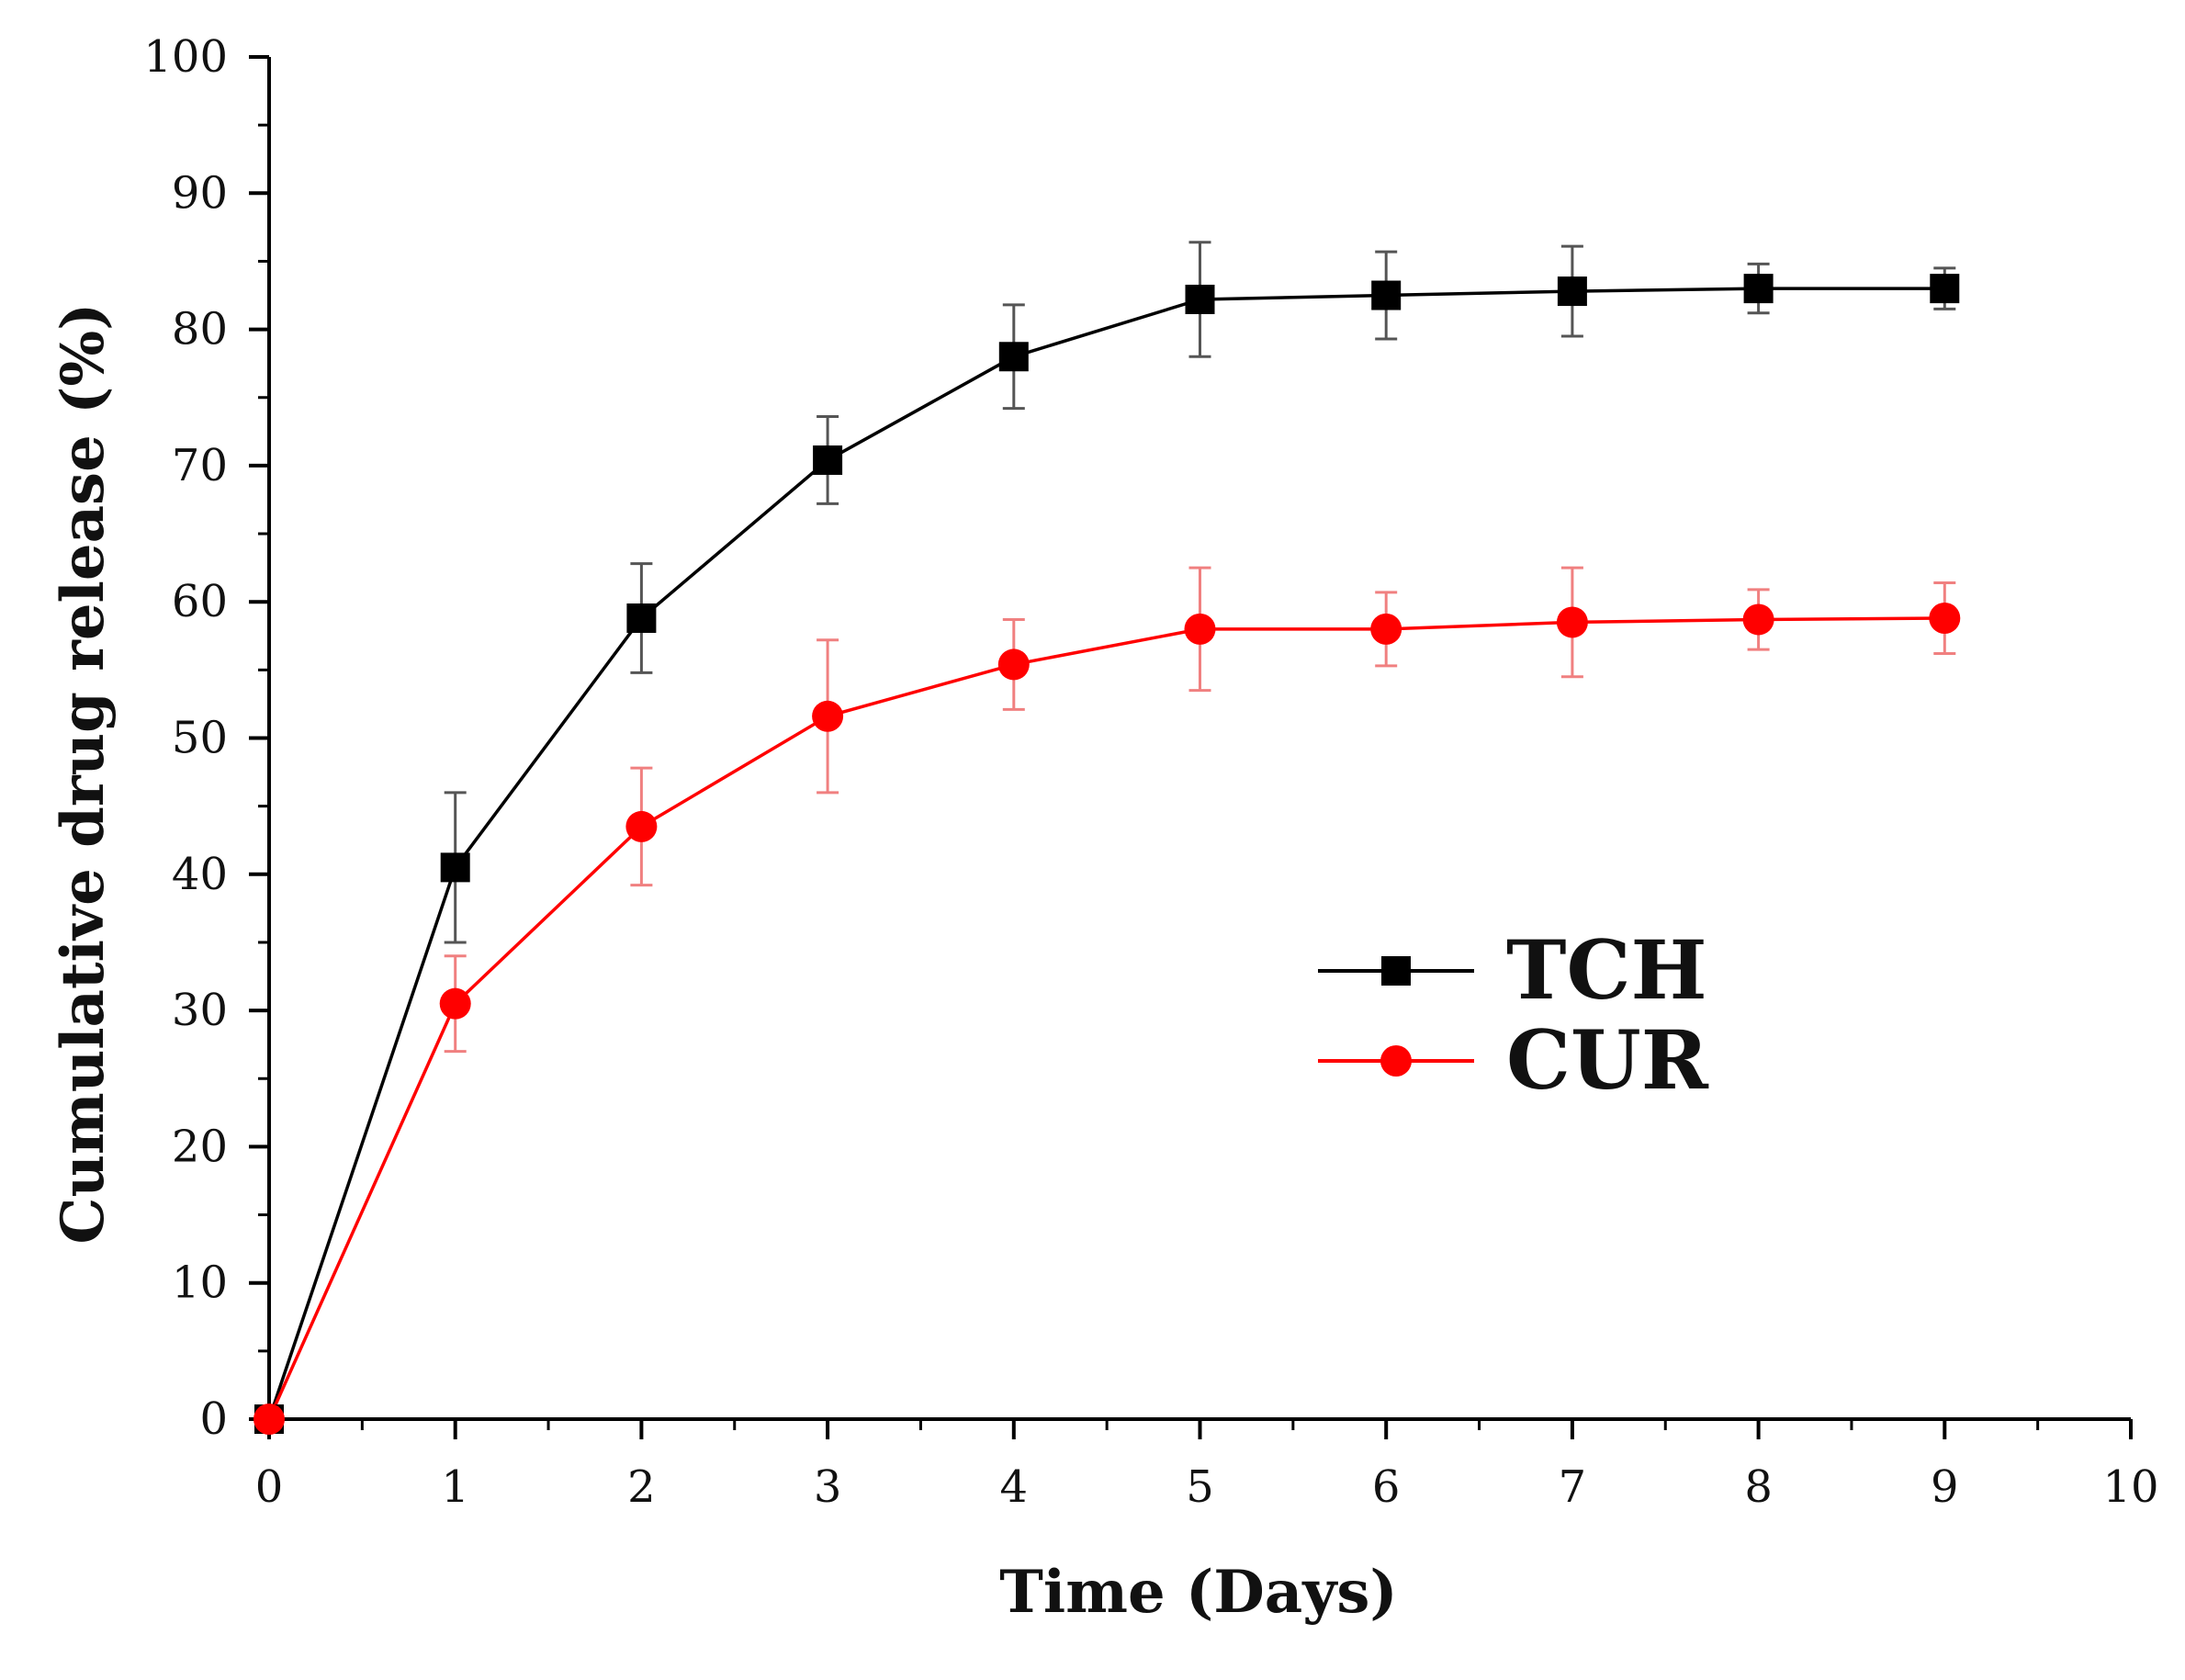 The height and width of the screenshot is (1680, 2185). Describe the element at coordinates (1200, 1487) in the screenshot. I see `x-tick-label: 5` at that location.